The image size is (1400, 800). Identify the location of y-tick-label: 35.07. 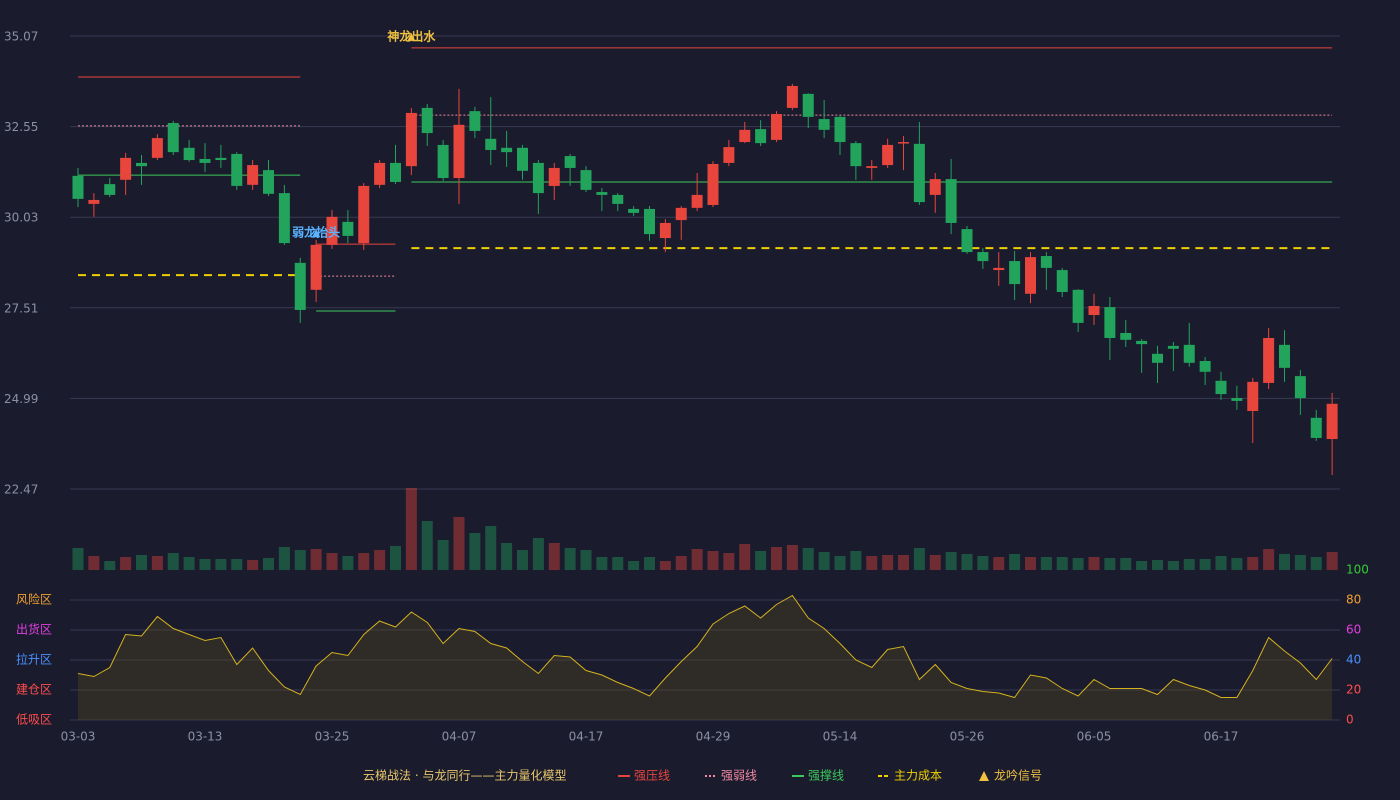
(21, 37).